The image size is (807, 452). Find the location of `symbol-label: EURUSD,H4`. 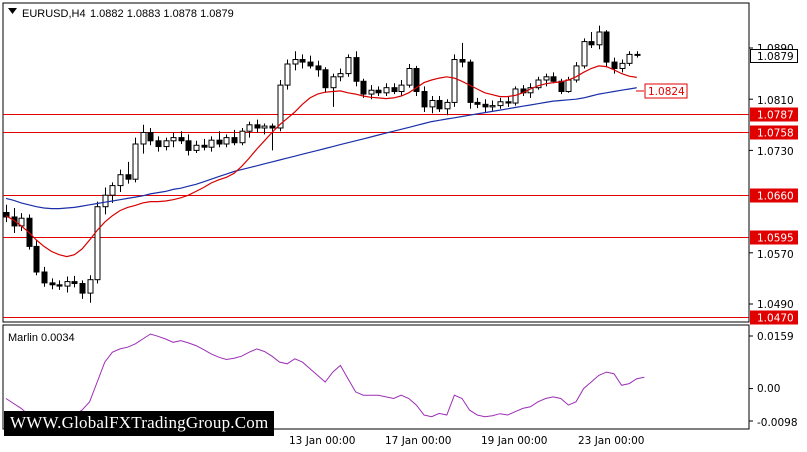

symbol-label: EURUSD,H4 is located at coordinates (54, 14).